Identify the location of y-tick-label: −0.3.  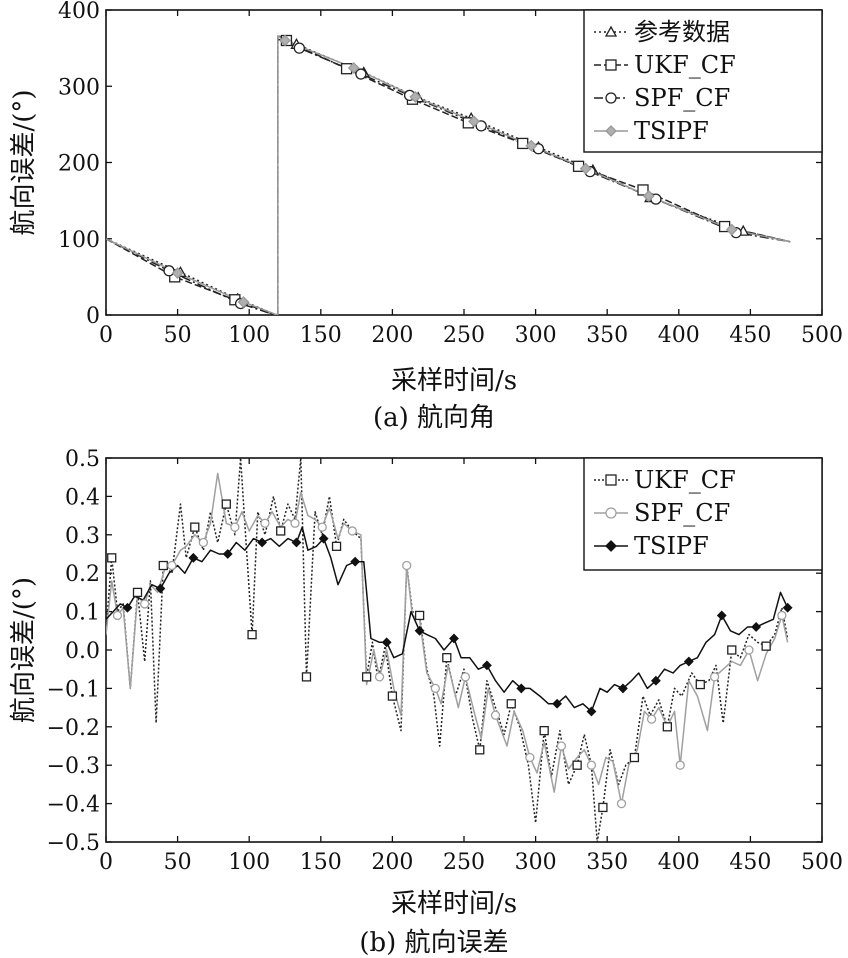
(73, 766).